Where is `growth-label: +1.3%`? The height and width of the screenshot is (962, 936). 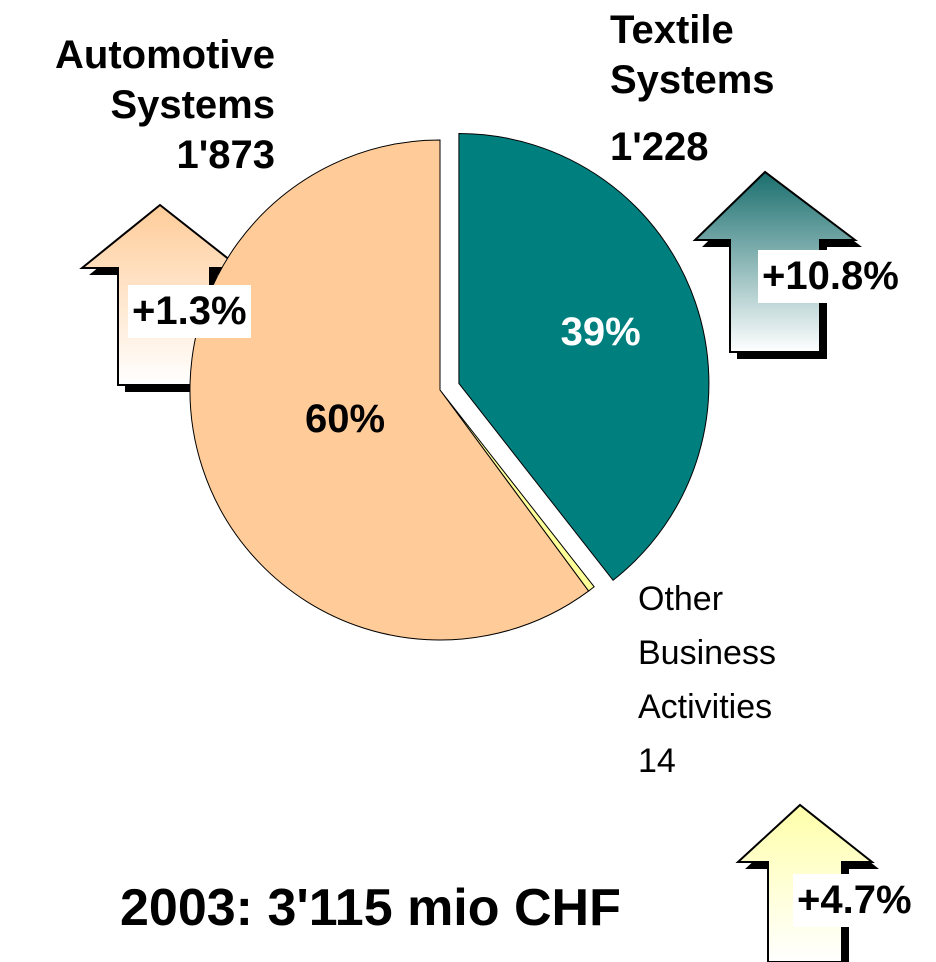
growth-label: +1.3% is located at coordinates (189, 311).